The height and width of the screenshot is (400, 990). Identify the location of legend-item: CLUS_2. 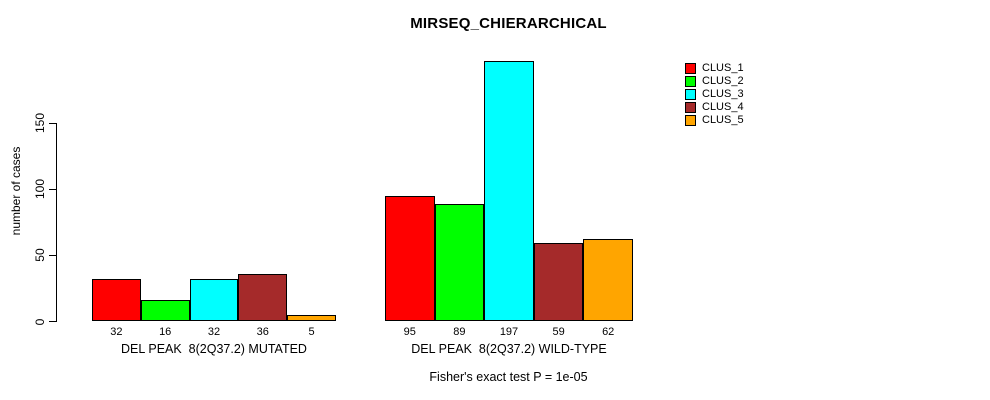
(714, 81).